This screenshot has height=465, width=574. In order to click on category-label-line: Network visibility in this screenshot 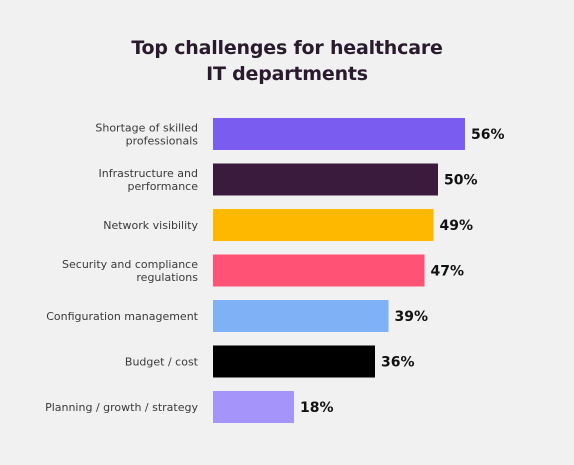, I will do `click(150, 225)`.